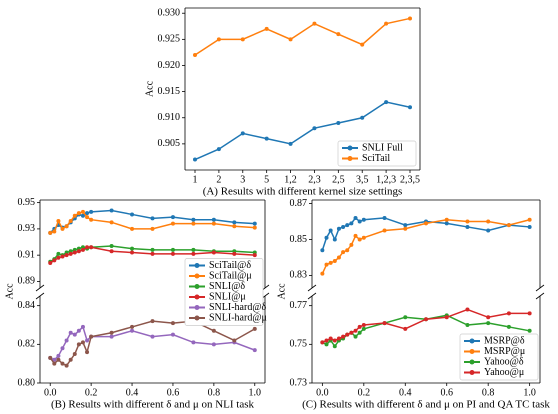 This screenshot has height=414, width=558. Describe the element at coordinates (27, 202) in the screenshot. I see `y-tick-label: 0.95` at that location.